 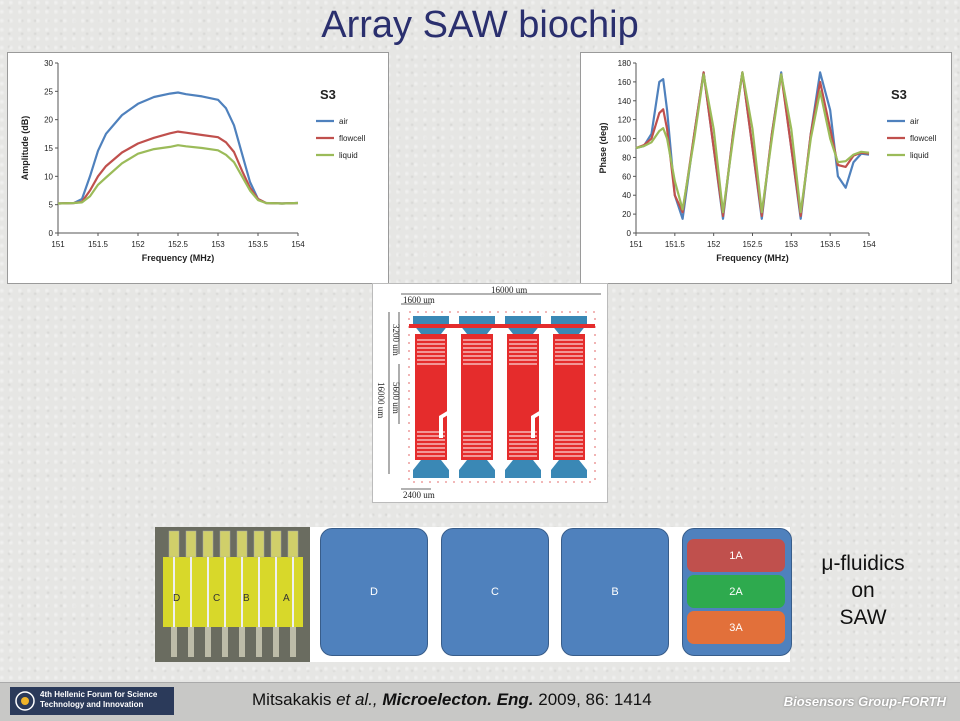 I want to click on y-tick-label: 15, so click(x=48, y=148).